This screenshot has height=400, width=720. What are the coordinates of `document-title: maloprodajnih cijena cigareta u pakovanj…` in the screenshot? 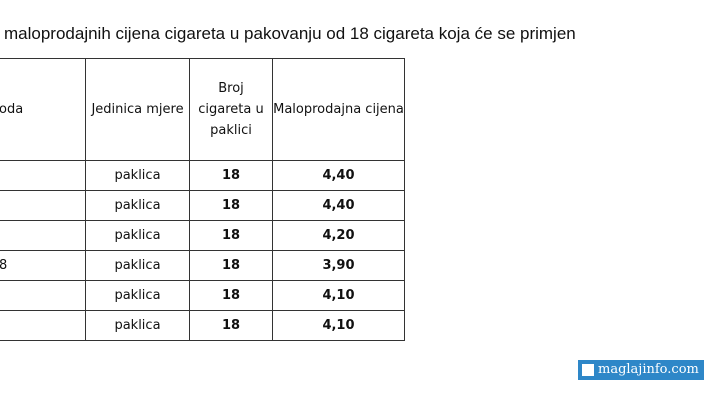 It's located at (290, 33).